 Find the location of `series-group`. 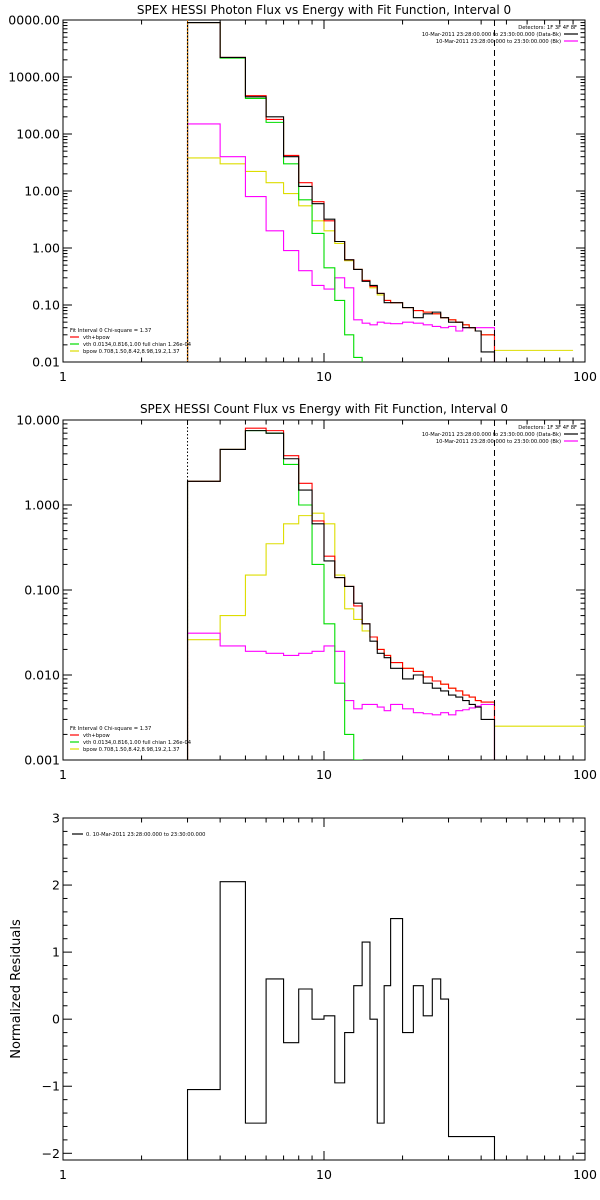

series-group is located at coordinates (341, 1020).